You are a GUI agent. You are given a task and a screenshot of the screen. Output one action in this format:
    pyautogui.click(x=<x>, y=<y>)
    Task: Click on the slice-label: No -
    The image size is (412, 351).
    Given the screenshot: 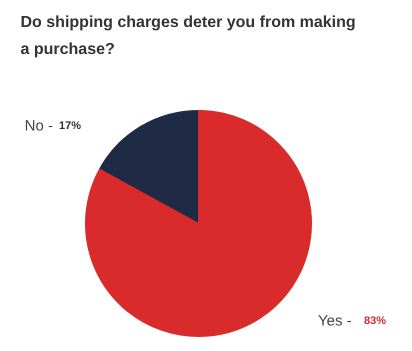 What is the action you would take?
    pyautogui.click(x=38, y=126)
    